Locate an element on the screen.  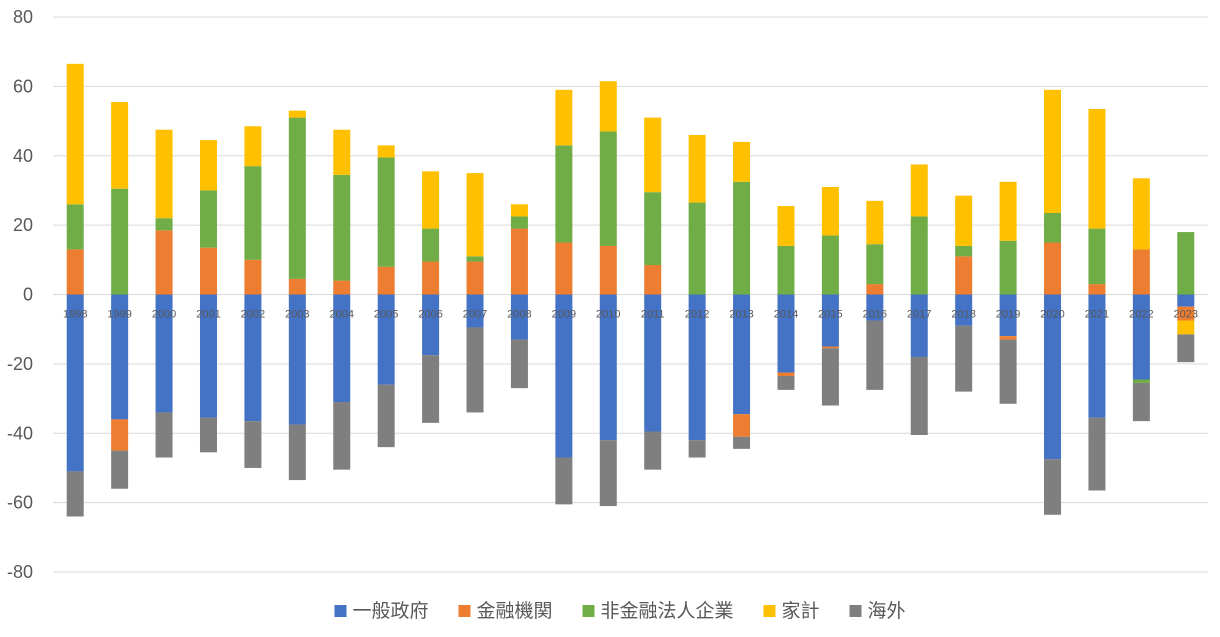
y-tick-label: 60 is located at coordinates (23, 86).